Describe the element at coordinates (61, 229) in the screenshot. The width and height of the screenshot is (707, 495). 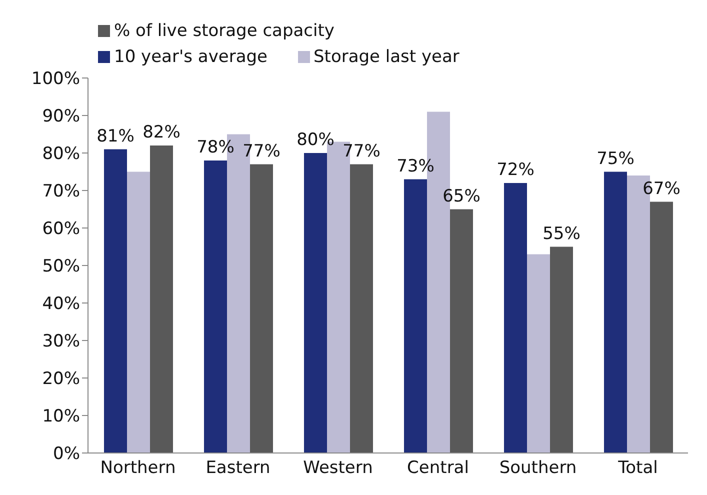
I see `y-tick-label: 60%` at that location.